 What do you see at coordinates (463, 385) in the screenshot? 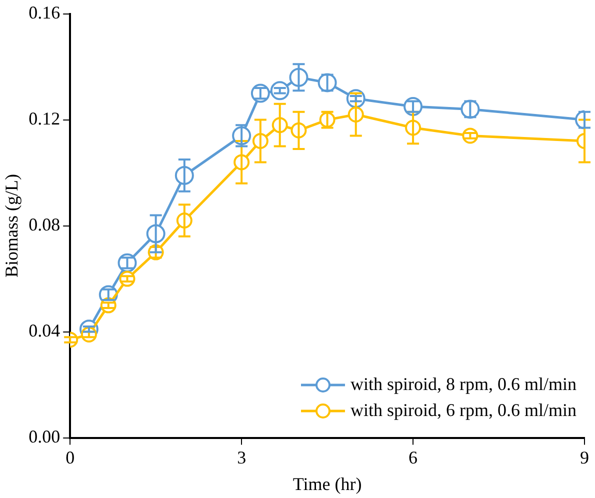
I see `legend-label: with spiroid, 8 rpm, 0.6 ml/min` at bounding box center [463, 385].